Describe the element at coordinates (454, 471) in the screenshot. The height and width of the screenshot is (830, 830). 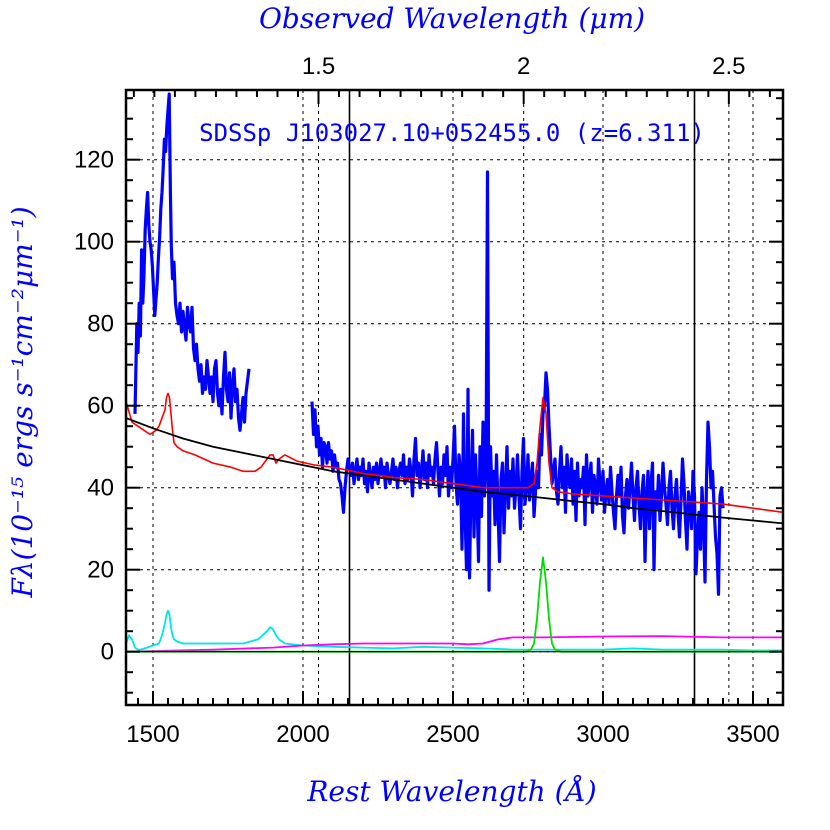
I see `series-continuum` at that location.